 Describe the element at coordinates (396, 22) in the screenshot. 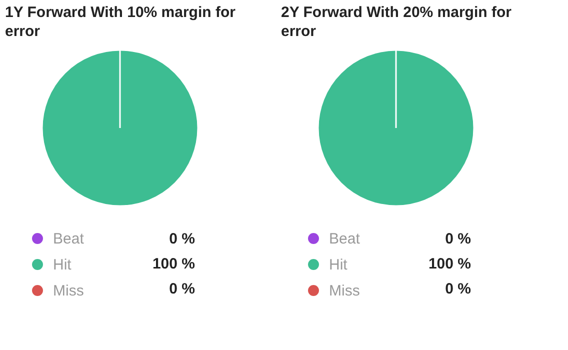

I see `chart-title: 2Y Forward With 20% margin for error` at that location.